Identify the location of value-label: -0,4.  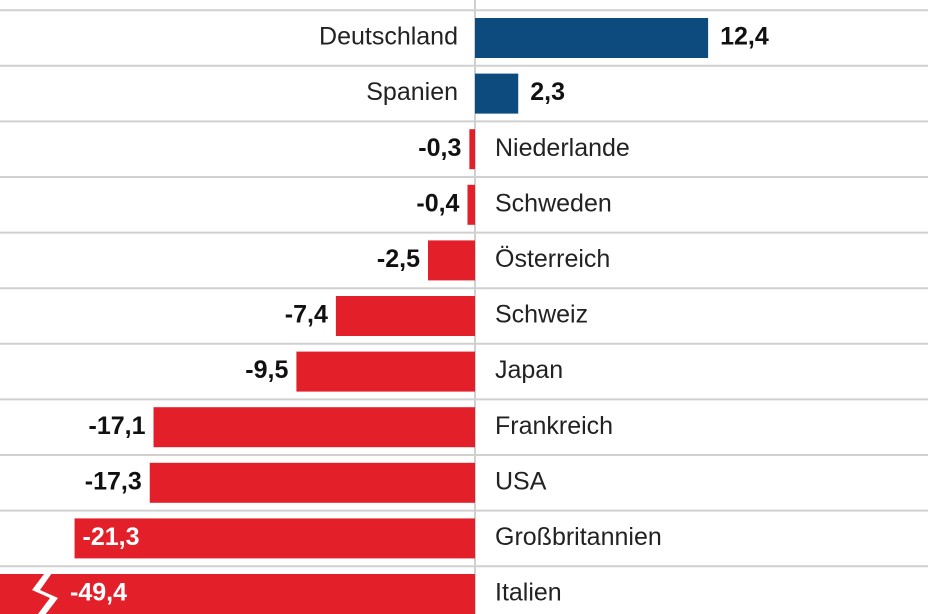
(437, 203).